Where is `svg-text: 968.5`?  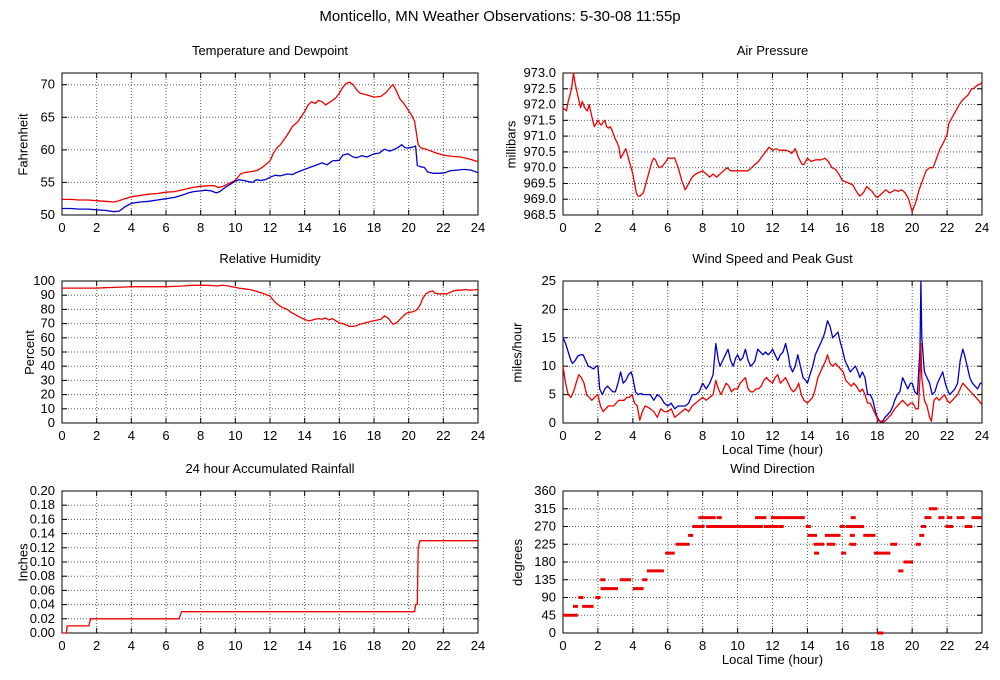 svg-text: 968.5 is located at coordinates (539, 214).